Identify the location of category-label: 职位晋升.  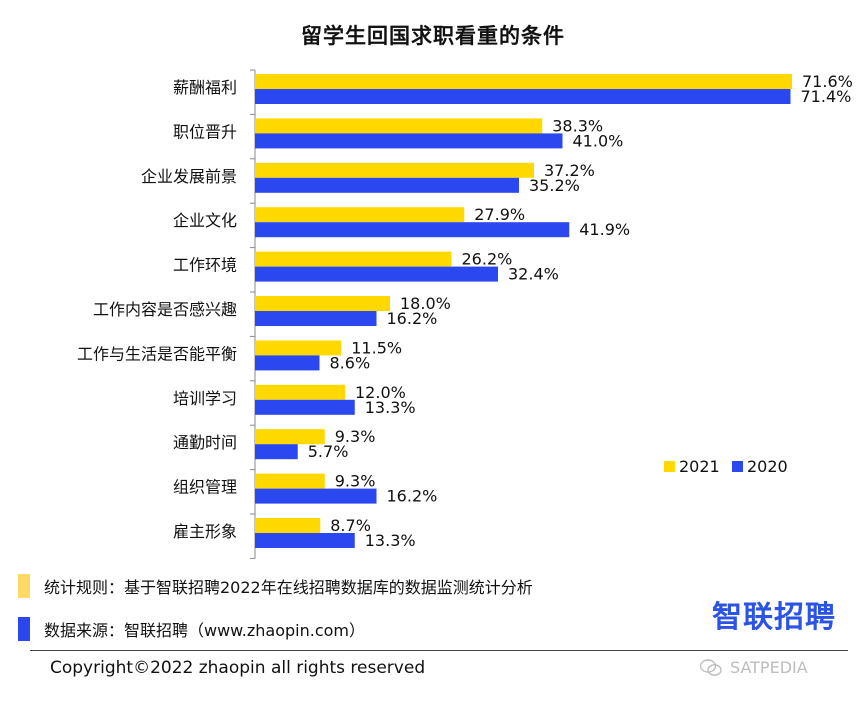
(205, 131).